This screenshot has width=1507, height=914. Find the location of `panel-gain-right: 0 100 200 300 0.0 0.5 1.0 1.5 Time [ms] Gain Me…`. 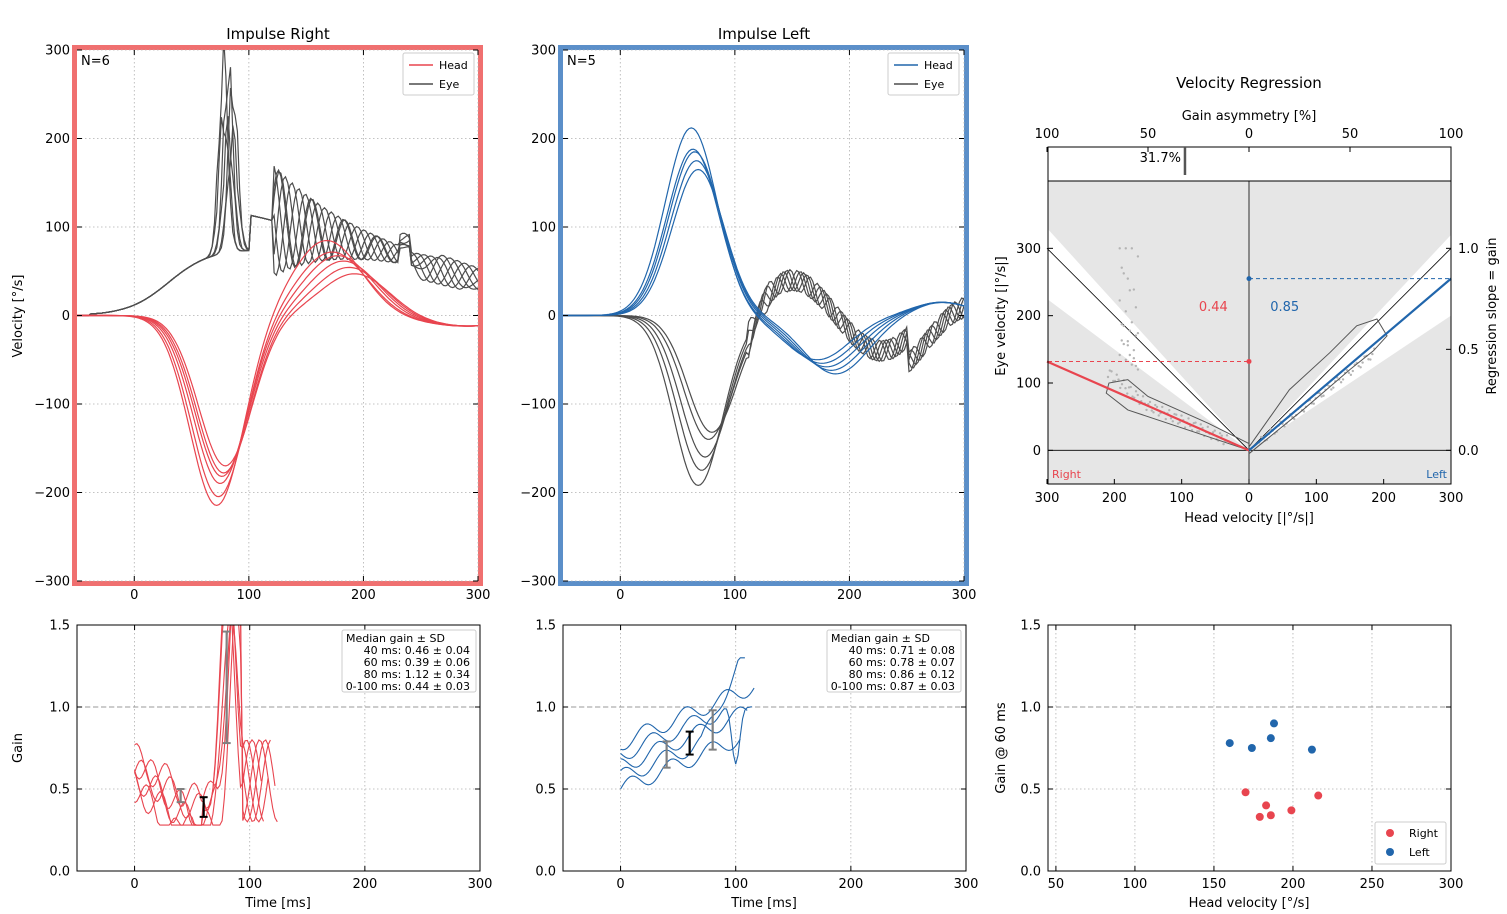

panel-gain-right: 0 100 200 300 0.0 0.5 1.0 1.5 Time [ms] Gain Me… is located at coordinates (252, 765).